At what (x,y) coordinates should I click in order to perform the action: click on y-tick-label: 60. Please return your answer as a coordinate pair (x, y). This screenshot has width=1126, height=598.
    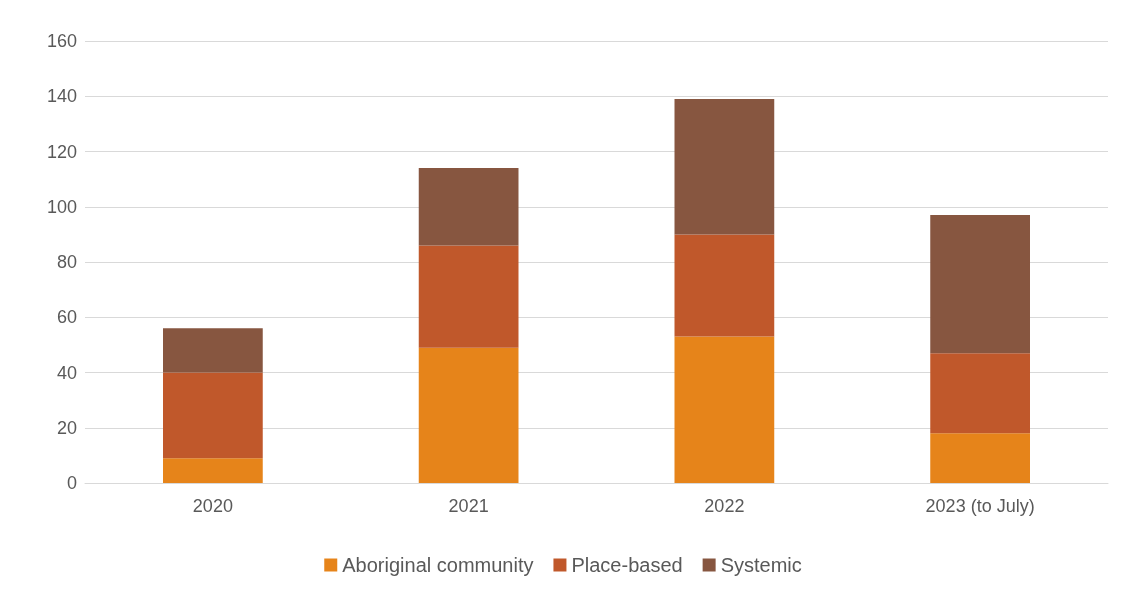
    Looking at the image, I should click on (66, 317).